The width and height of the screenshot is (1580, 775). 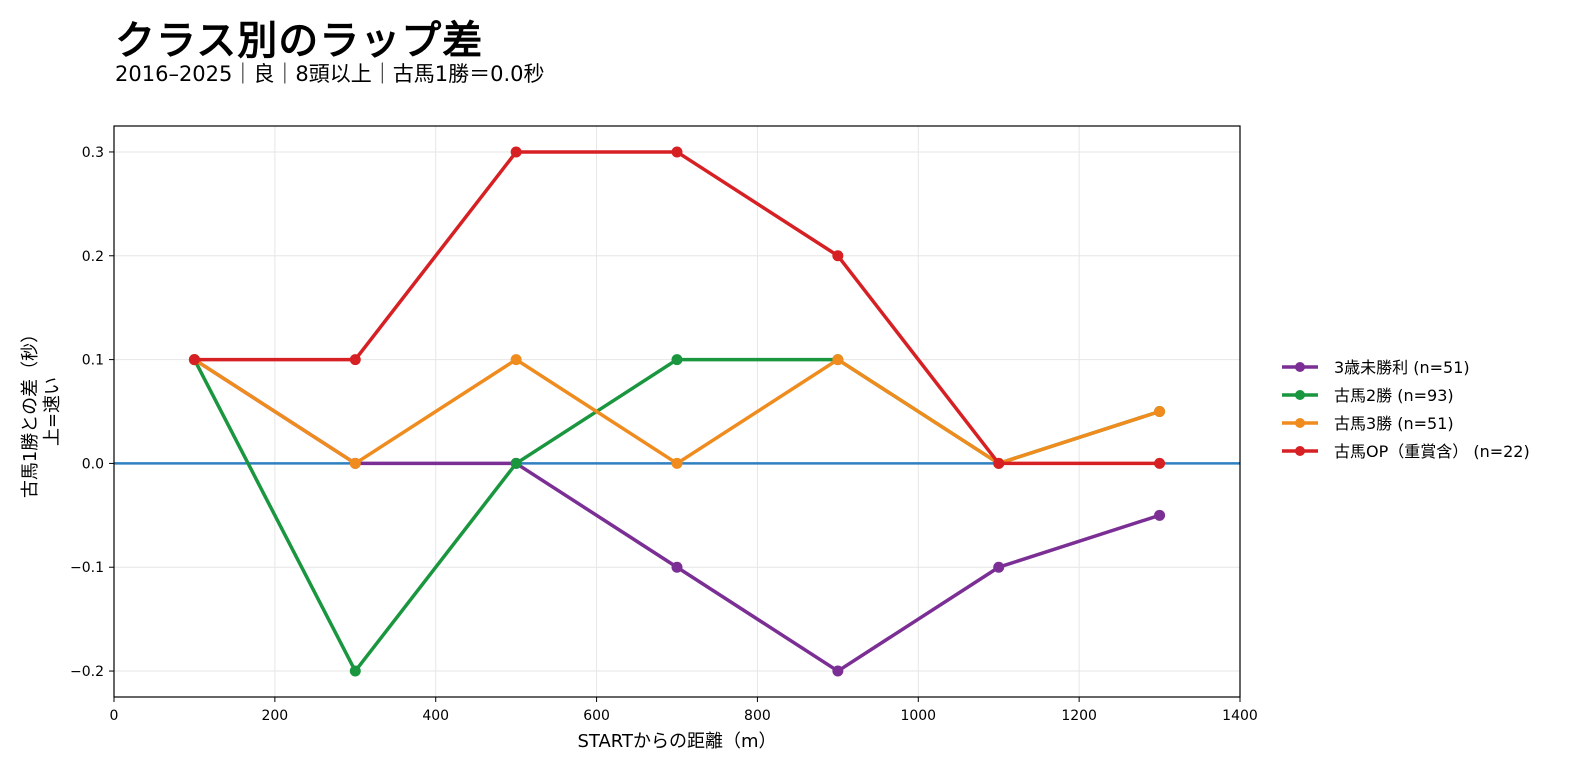 What do you see at coordinates (1432, 451) in the screenshot?
I see `legend-label: 古馬OP（重賞含） (n=22)` at bounding box center [1432, 451].